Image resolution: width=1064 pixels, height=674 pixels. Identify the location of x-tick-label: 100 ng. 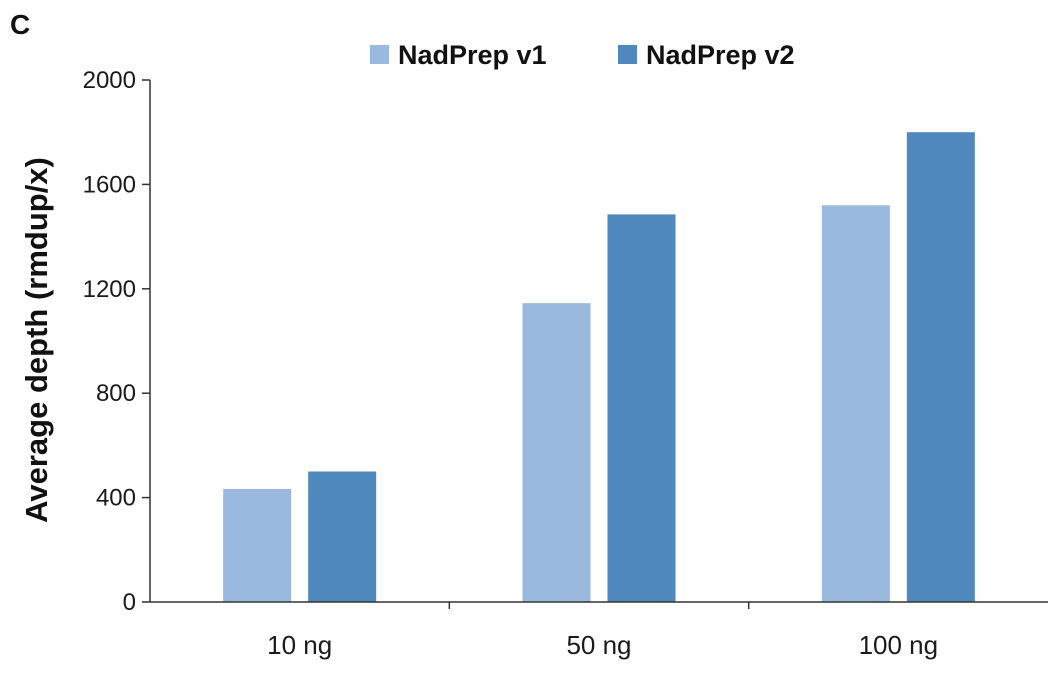
(899, 645).